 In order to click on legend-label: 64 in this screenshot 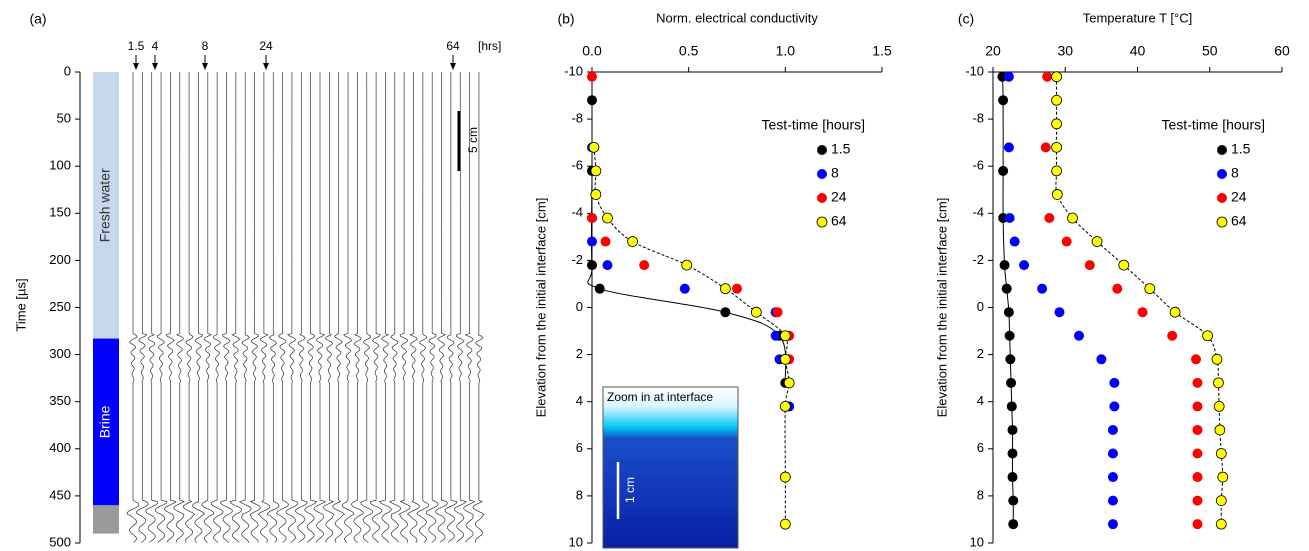, I will do `click(1239, 221)`.